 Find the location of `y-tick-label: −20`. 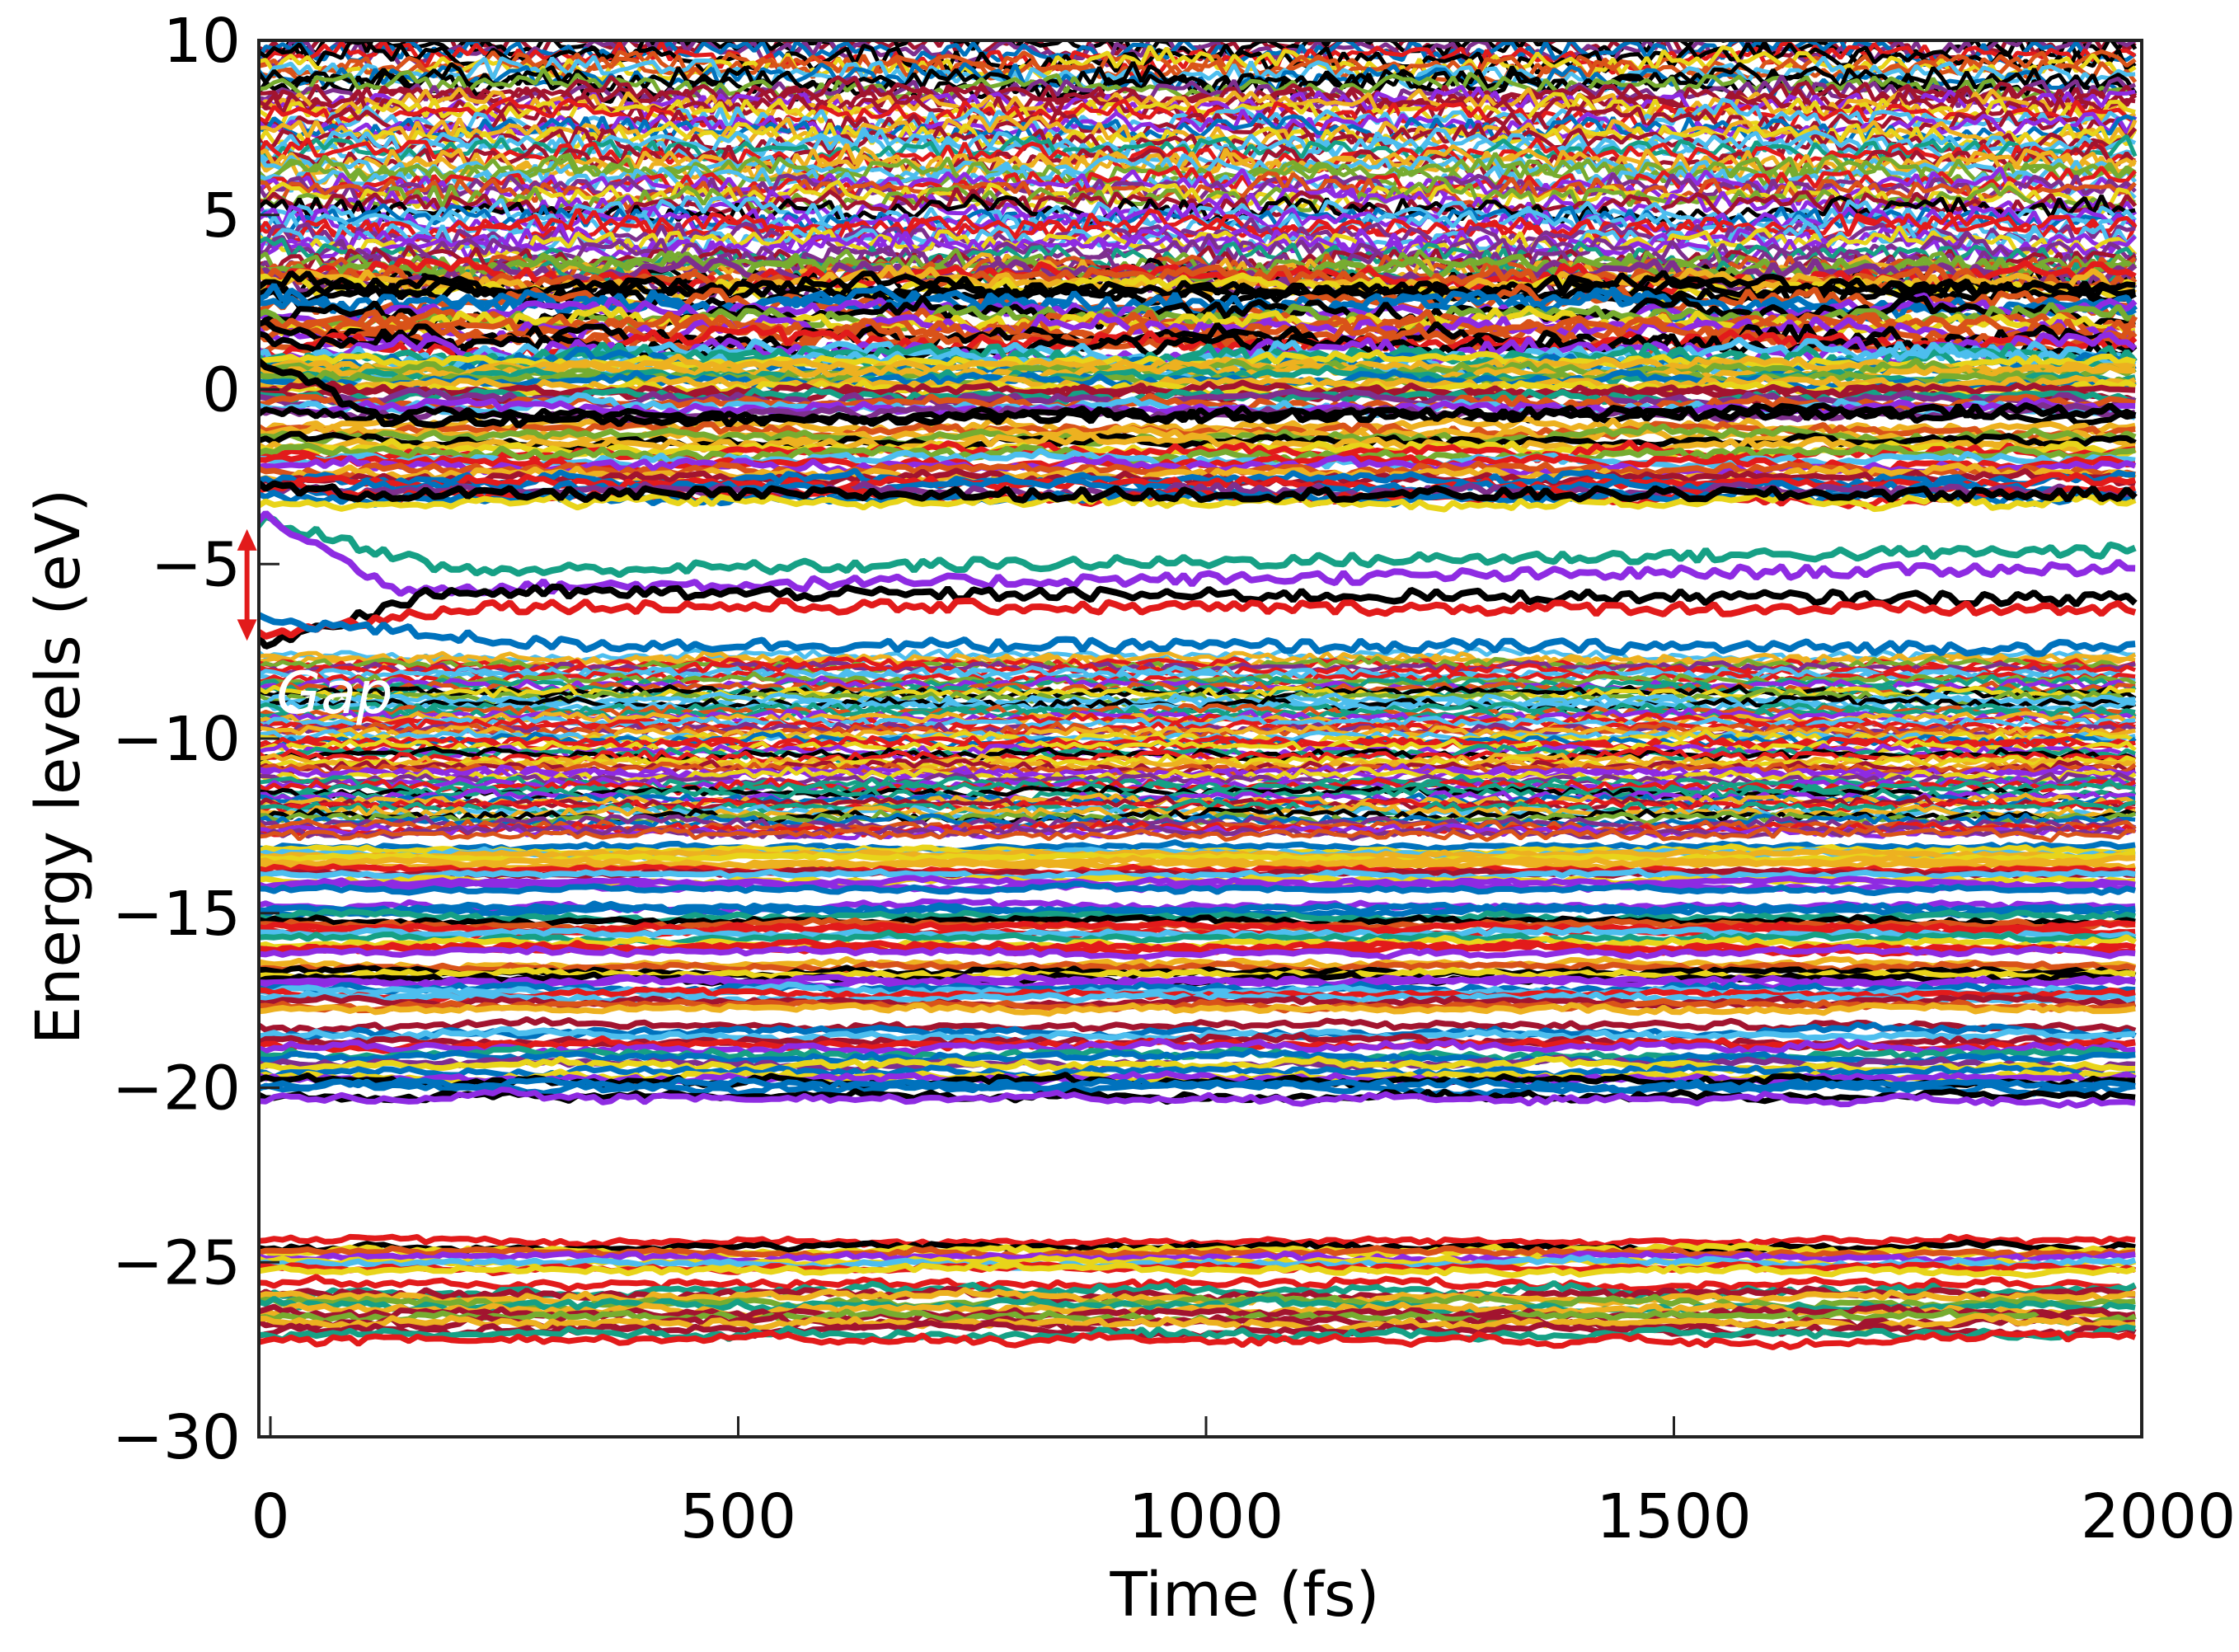

y-tick-label: −20 is located at coordinates (176, 1089).